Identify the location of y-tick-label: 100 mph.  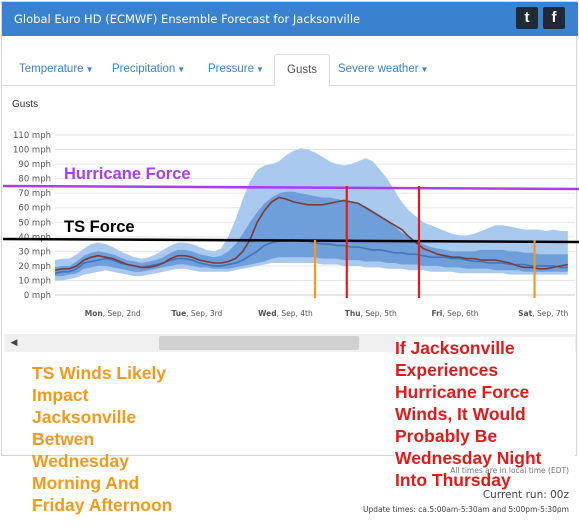
(32, 151).